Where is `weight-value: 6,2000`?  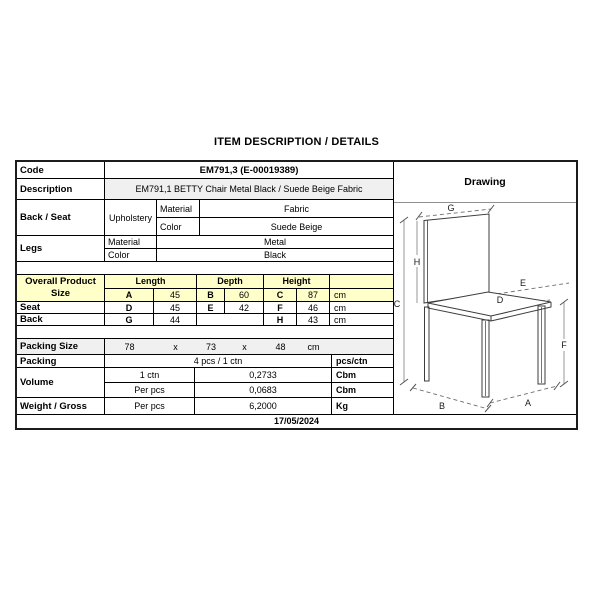
weight-value: 6,2000 is located at coordinates (263, 406).